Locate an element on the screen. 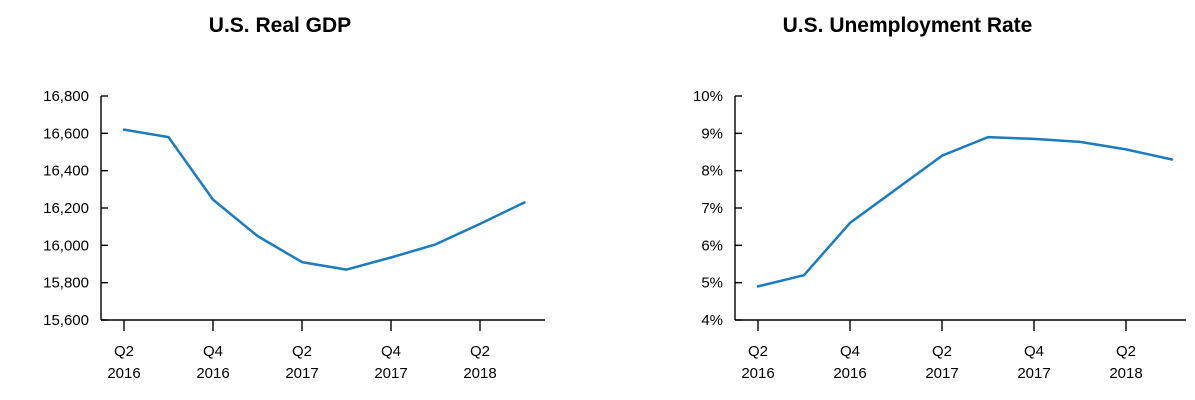 This screenshot has width=1195, height=400. gdp-chart-title: U.S. Real GDP is located at coordinates (280, 25).